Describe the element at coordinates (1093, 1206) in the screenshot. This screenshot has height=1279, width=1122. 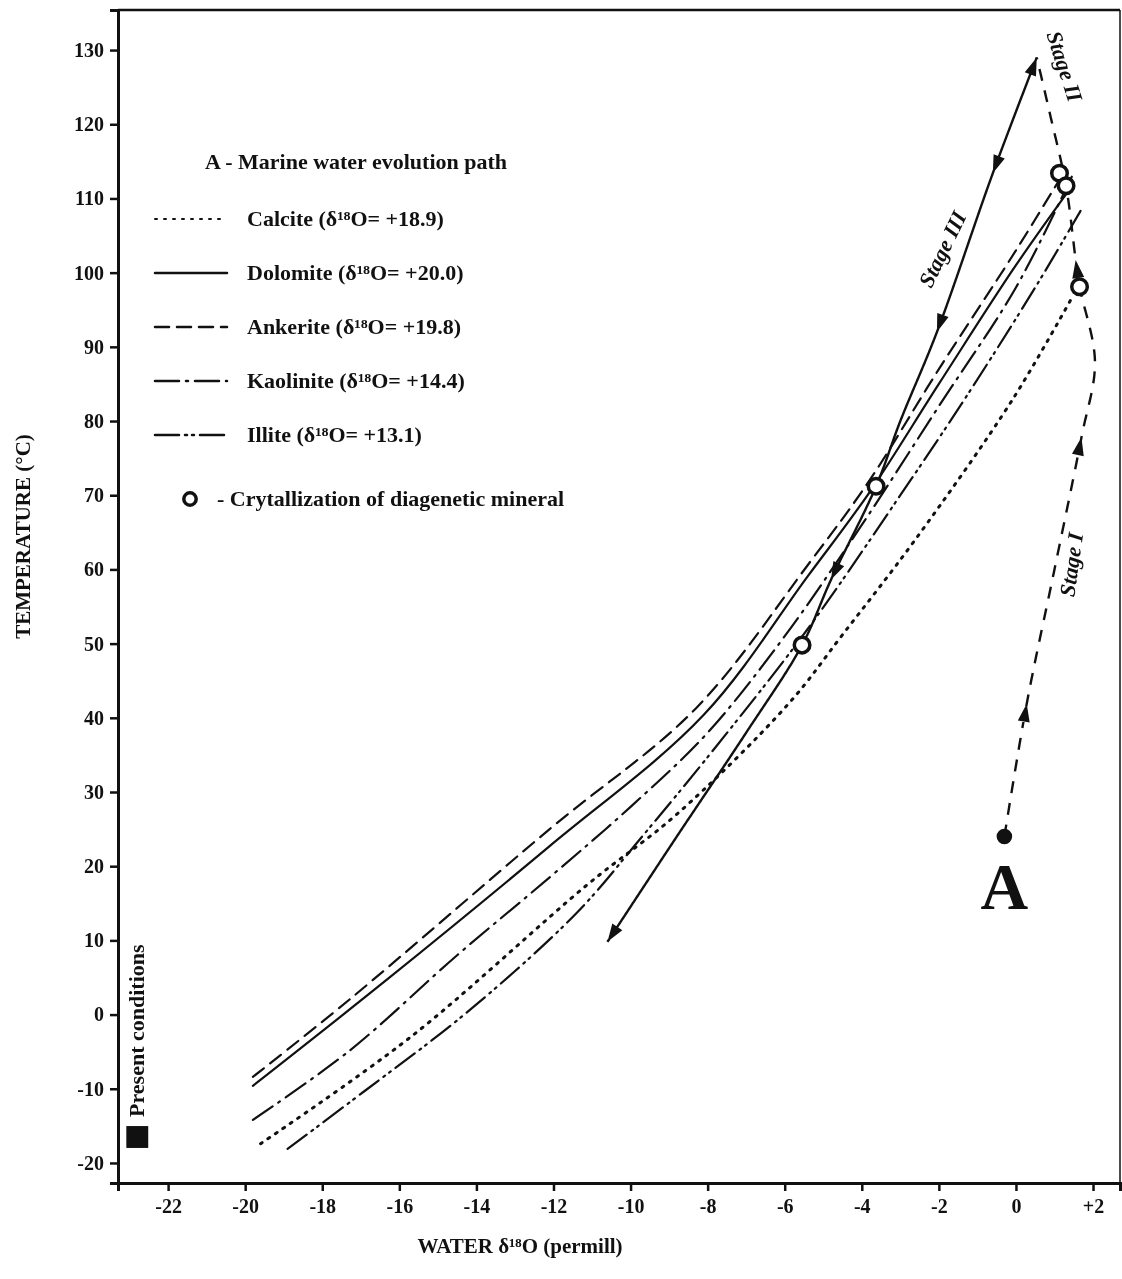
I see `x-tick-label: +2` at that location.